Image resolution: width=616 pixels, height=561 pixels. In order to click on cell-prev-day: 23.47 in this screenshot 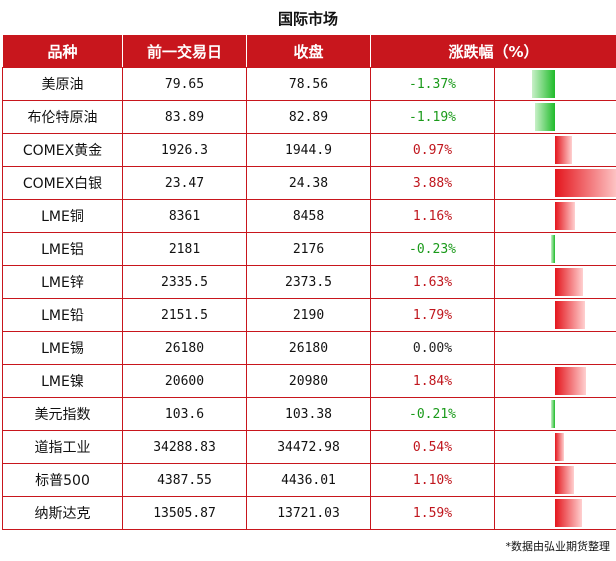, I will do `click(184, 183)`.